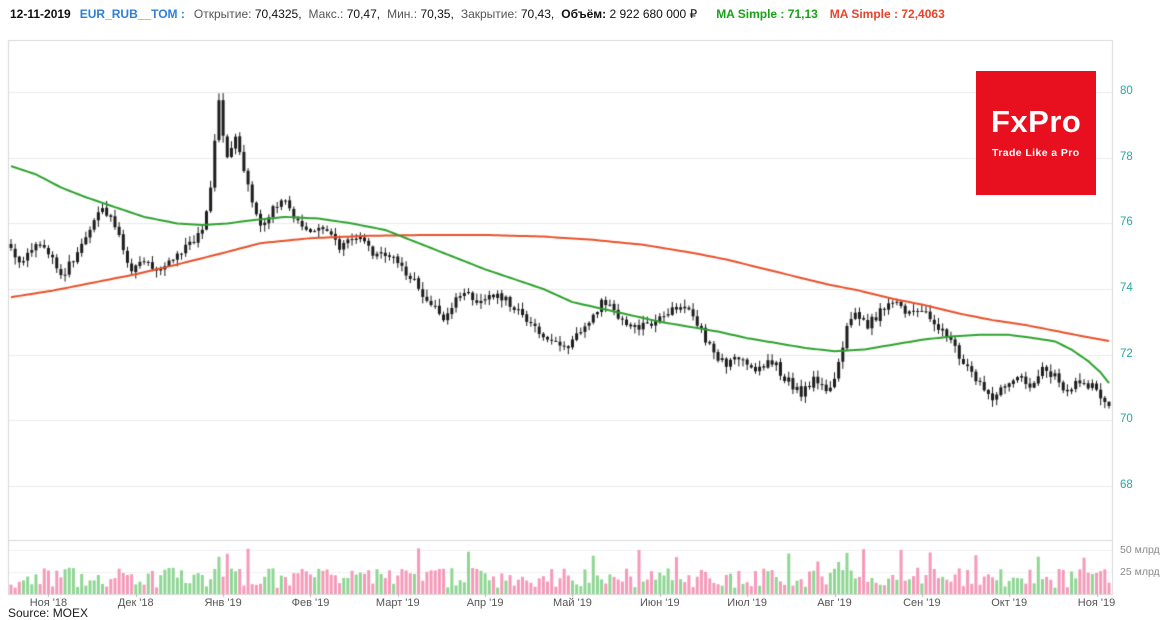 This screenshot has height=620, width=1168. What do you see at coordinates (1126, 419) in the screenshot?
I see `y-axis-tick-label: 70` at bounding box center [1126, 419].